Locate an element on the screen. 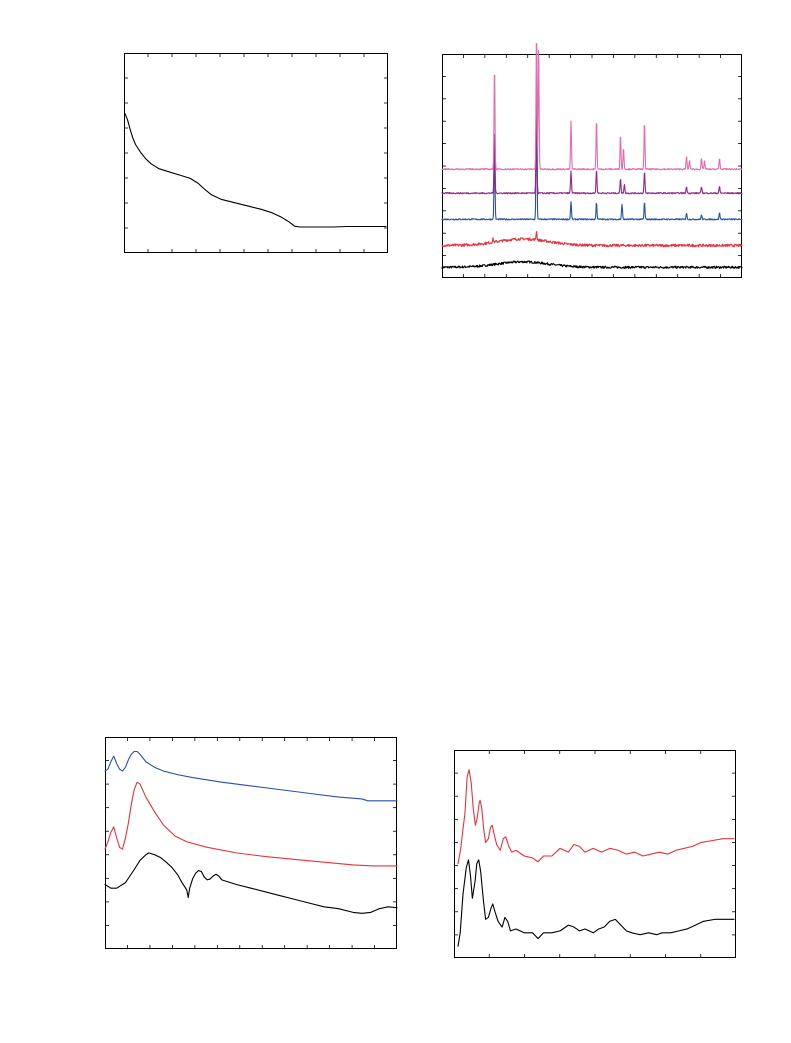 The image size is (791, 1043). exafs-chart is located at coordinates (595, 854).